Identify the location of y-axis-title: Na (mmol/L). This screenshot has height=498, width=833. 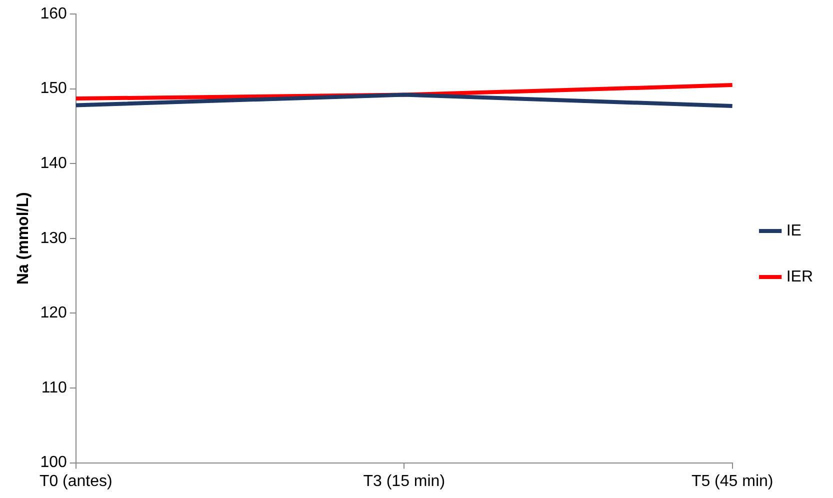
(23, 238).